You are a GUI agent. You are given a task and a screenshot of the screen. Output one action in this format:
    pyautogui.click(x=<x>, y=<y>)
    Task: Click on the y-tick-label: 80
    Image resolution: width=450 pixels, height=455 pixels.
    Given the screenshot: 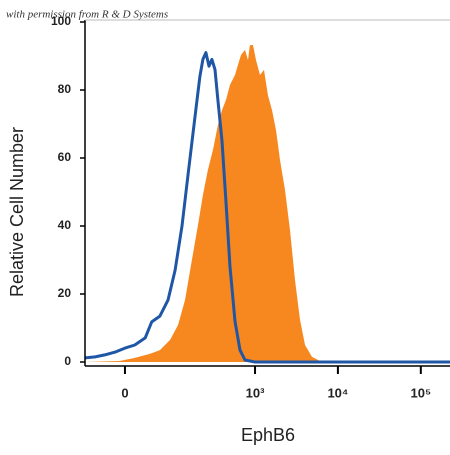 What is the action you would take?
    pyautogui.click(x=65, y=89)
    